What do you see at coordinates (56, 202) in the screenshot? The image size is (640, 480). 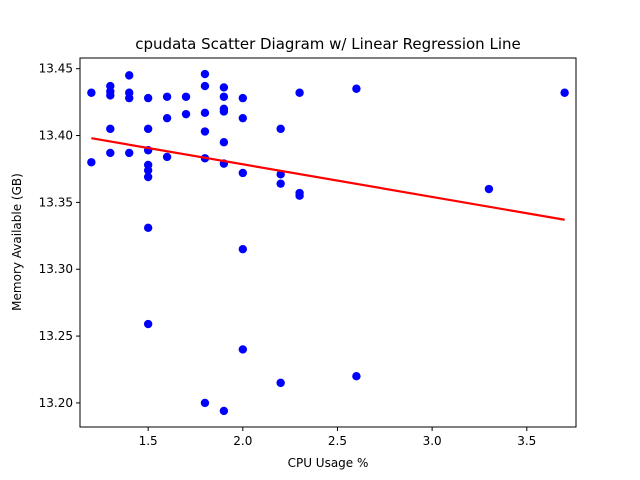 I see `y-tick-label: 13.35` at bounding box center [56, 202].